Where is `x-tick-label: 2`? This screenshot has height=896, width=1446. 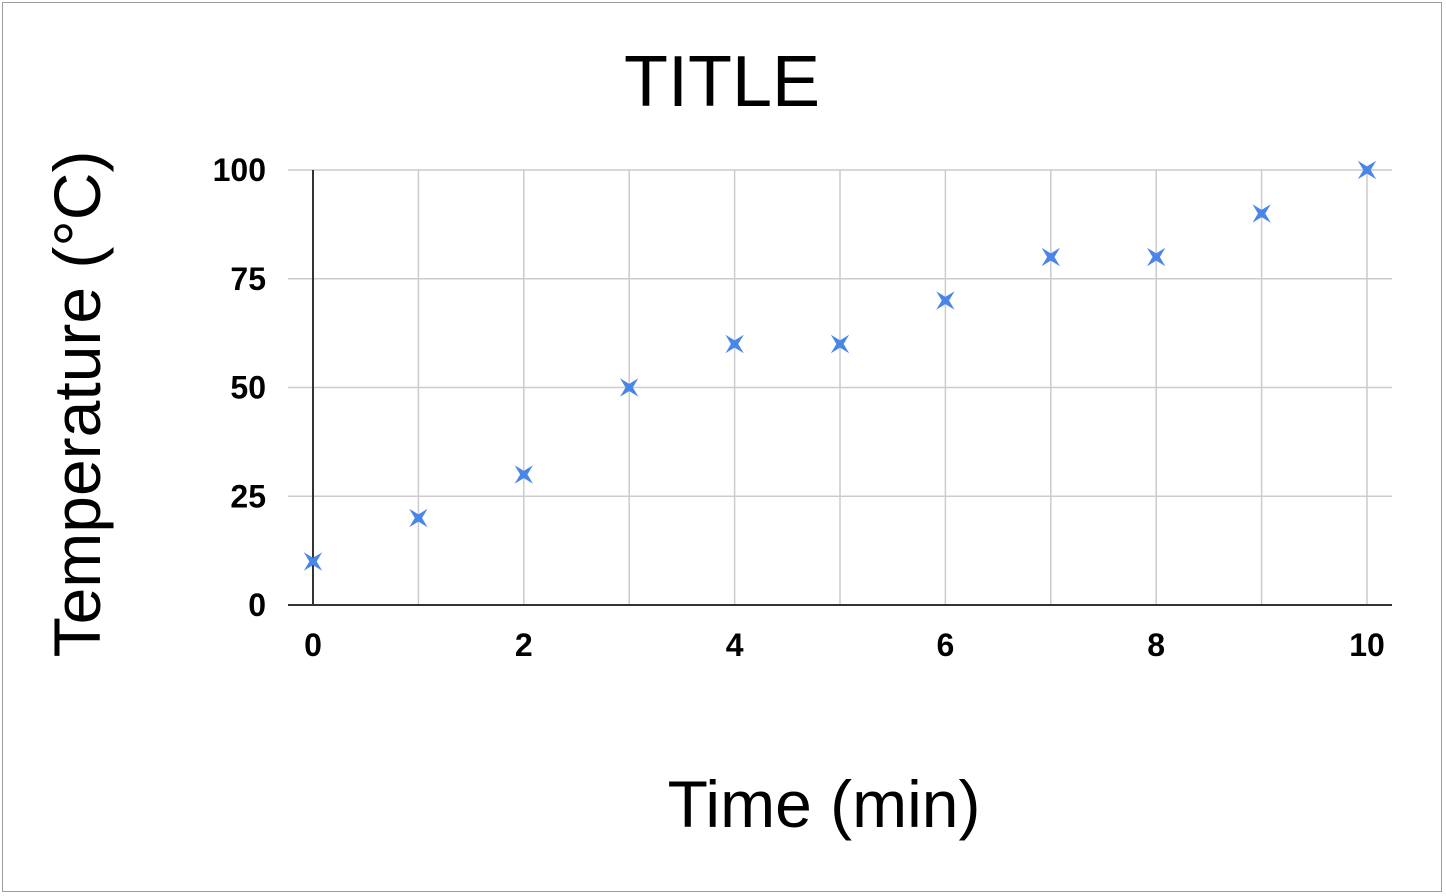 x-tick-label: 2 is located at coordinates (524, 645).